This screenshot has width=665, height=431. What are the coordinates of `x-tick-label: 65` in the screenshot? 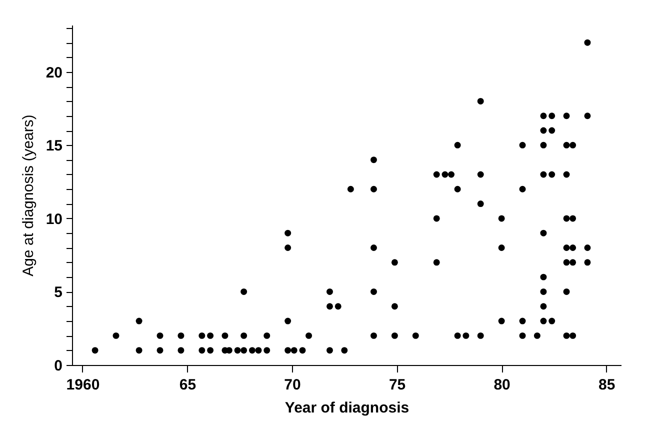 It's located at (187, 385).